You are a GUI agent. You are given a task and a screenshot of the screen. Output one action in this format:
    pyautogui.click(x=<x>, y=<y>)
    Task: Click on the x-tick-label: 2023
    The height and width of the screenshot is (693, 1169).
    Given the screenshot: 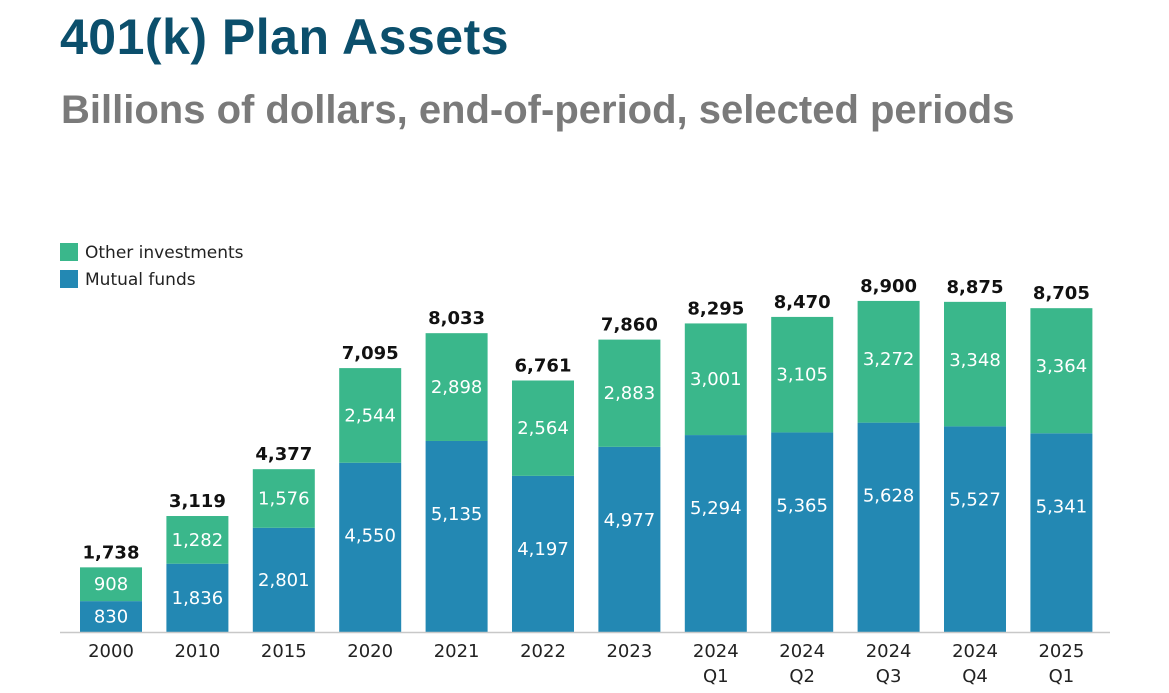 What is the action you would take?
    pyautogui.click(x=629, y=651)
    